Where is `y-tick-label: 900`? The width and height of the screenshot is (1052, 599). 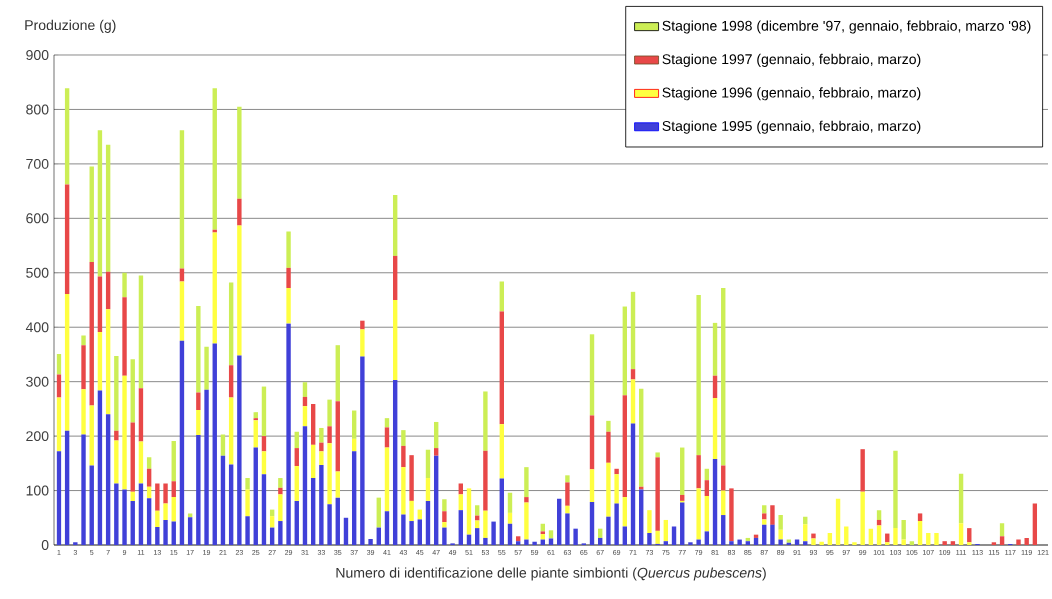
y-tick-label: 900 is located at coordinates (37, 55).